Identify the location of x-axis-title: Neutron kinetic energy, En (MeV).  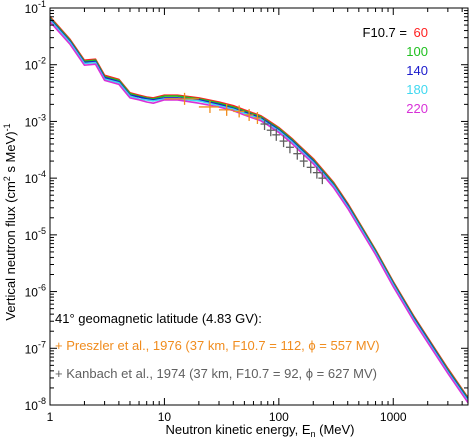
(259, 430).